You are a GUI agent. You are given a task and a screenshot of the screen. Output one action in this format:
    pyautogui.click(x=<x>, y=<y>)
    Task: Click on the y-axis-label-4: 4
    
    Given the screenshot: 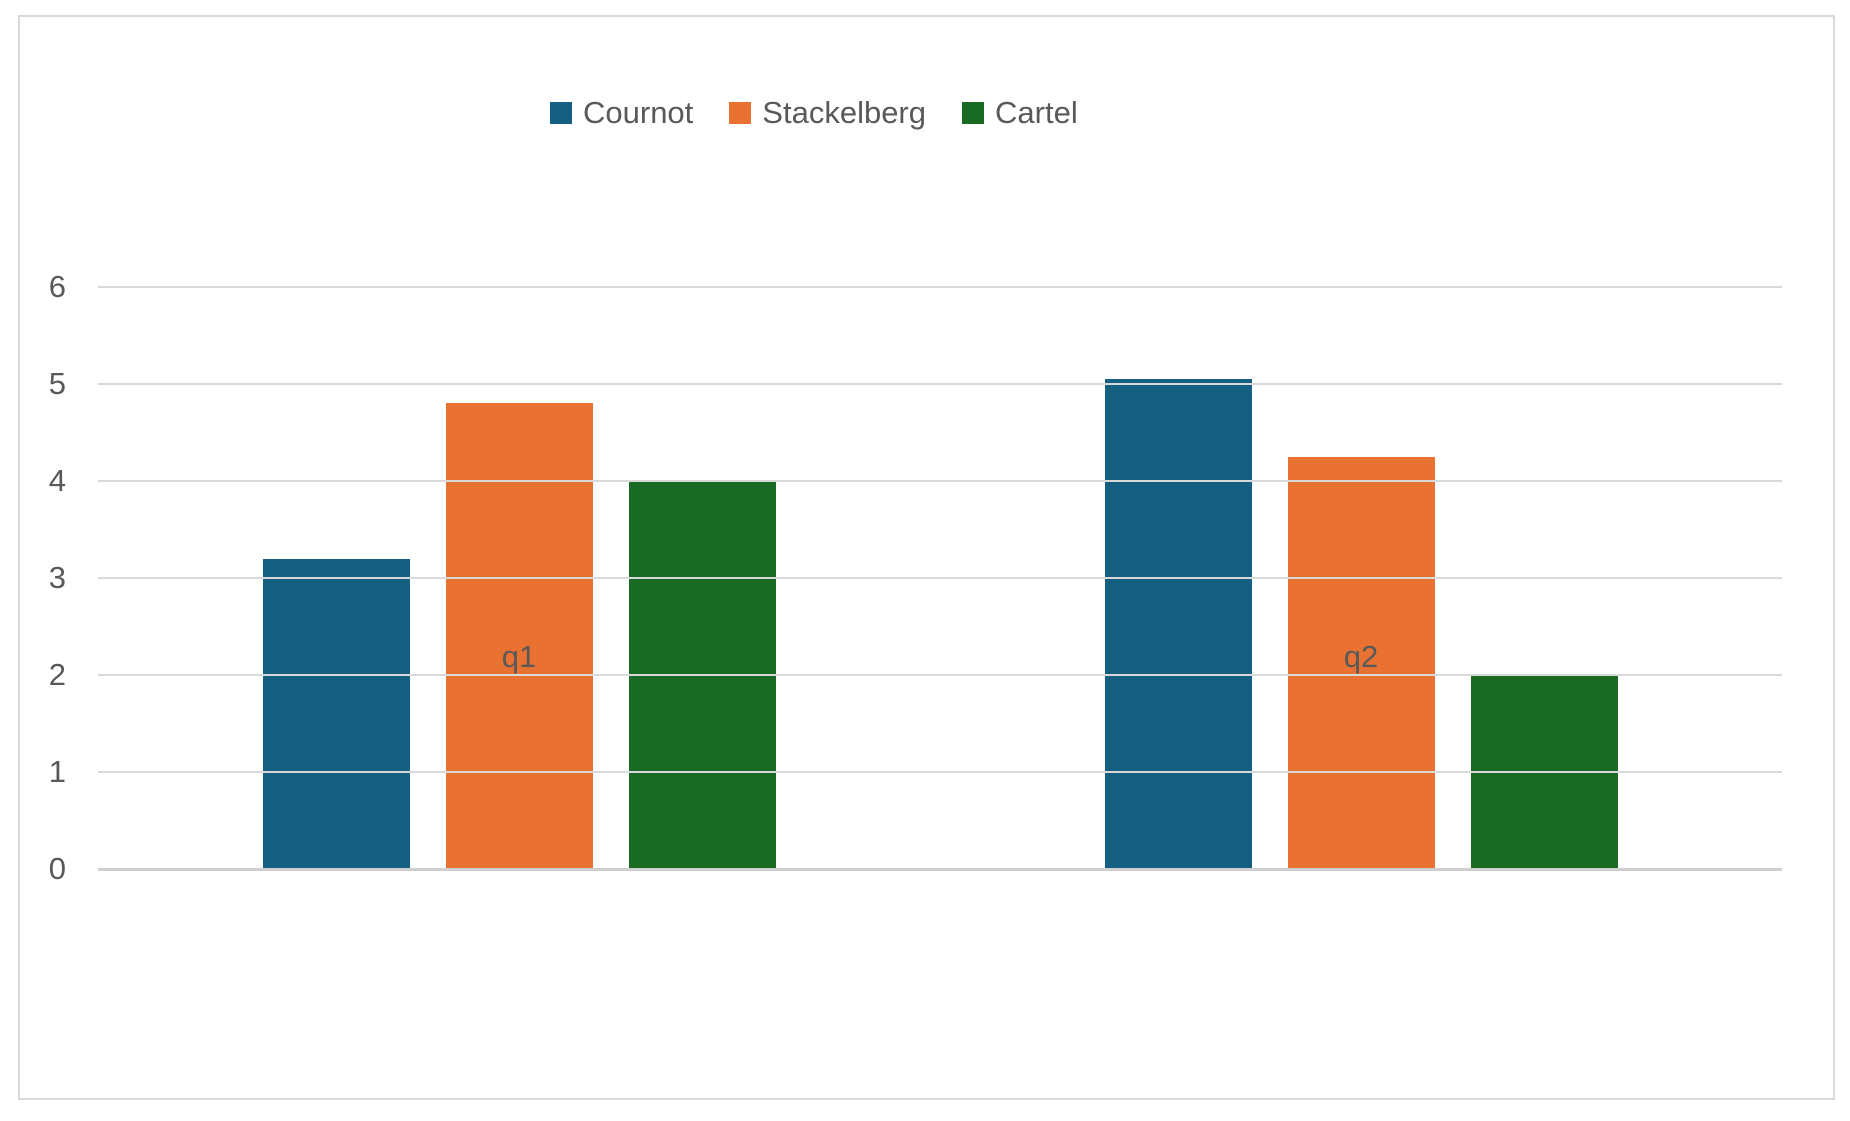 What is the action you would take?
    pyautogui.click(x=57, y=480)
    